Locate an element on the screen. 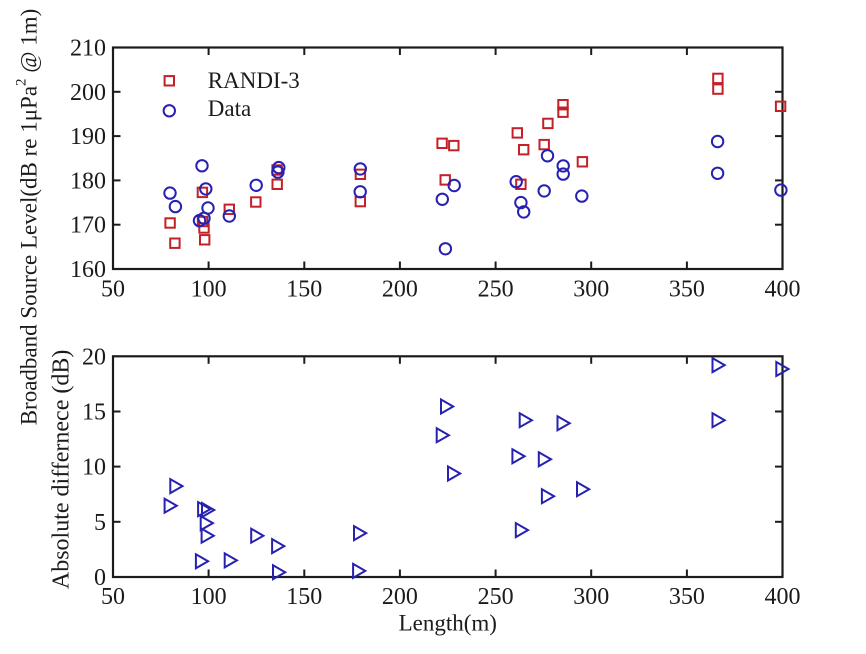 This screenshot has height=654, width=866. svg-text: 190 is located at coordinates (88, 137).